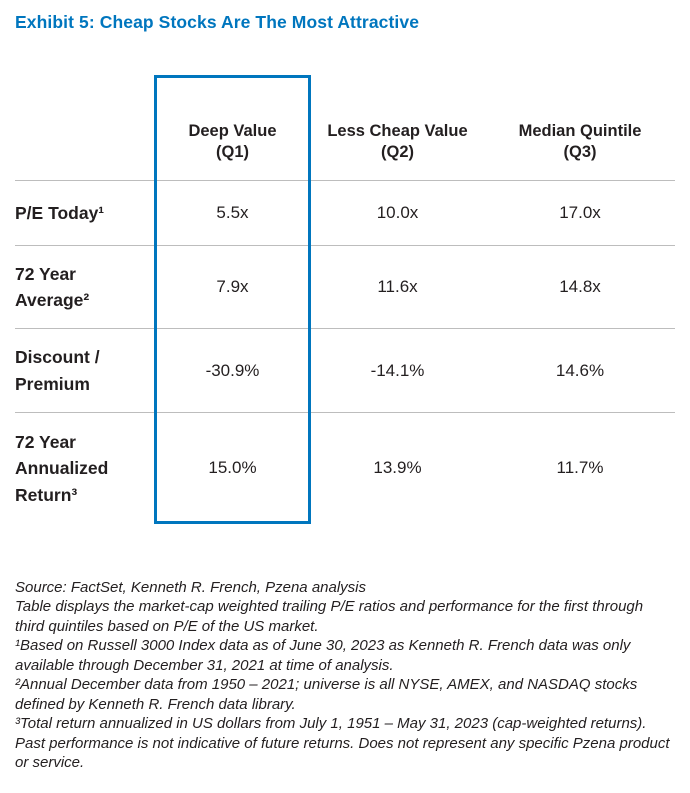 This screenshot has width=690, height=793. What do you see at coordinates (232, 370) in the screenshot?
I see `cell-value: -30.9%` at bounding box center [232, 370].